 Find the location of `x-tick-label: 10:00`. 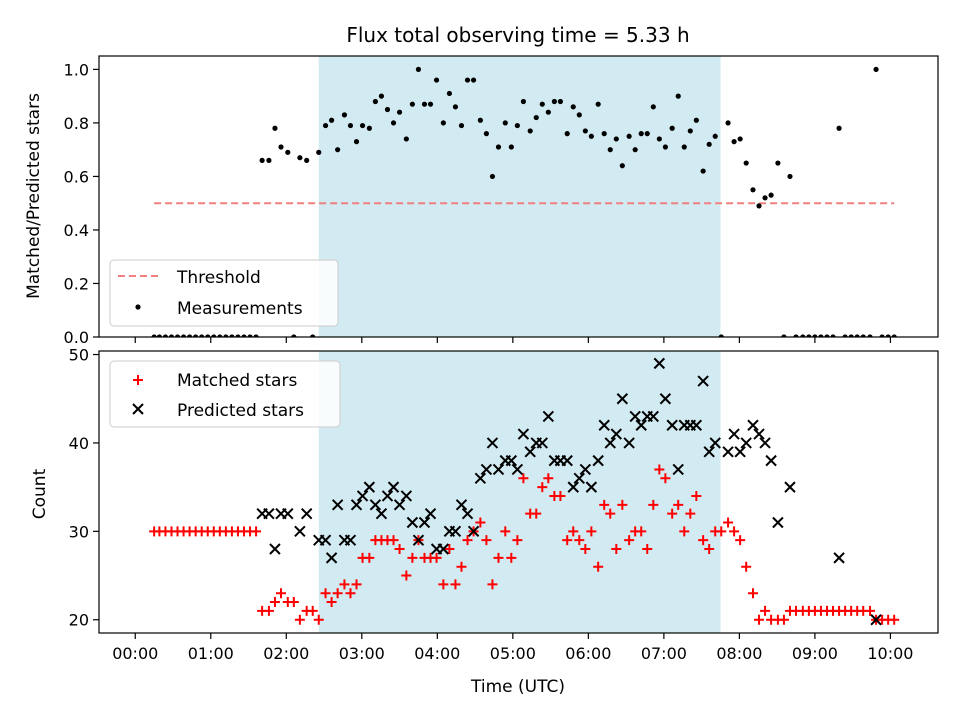

x-tick-label: 10:00 is located at coordinates (890, 653).